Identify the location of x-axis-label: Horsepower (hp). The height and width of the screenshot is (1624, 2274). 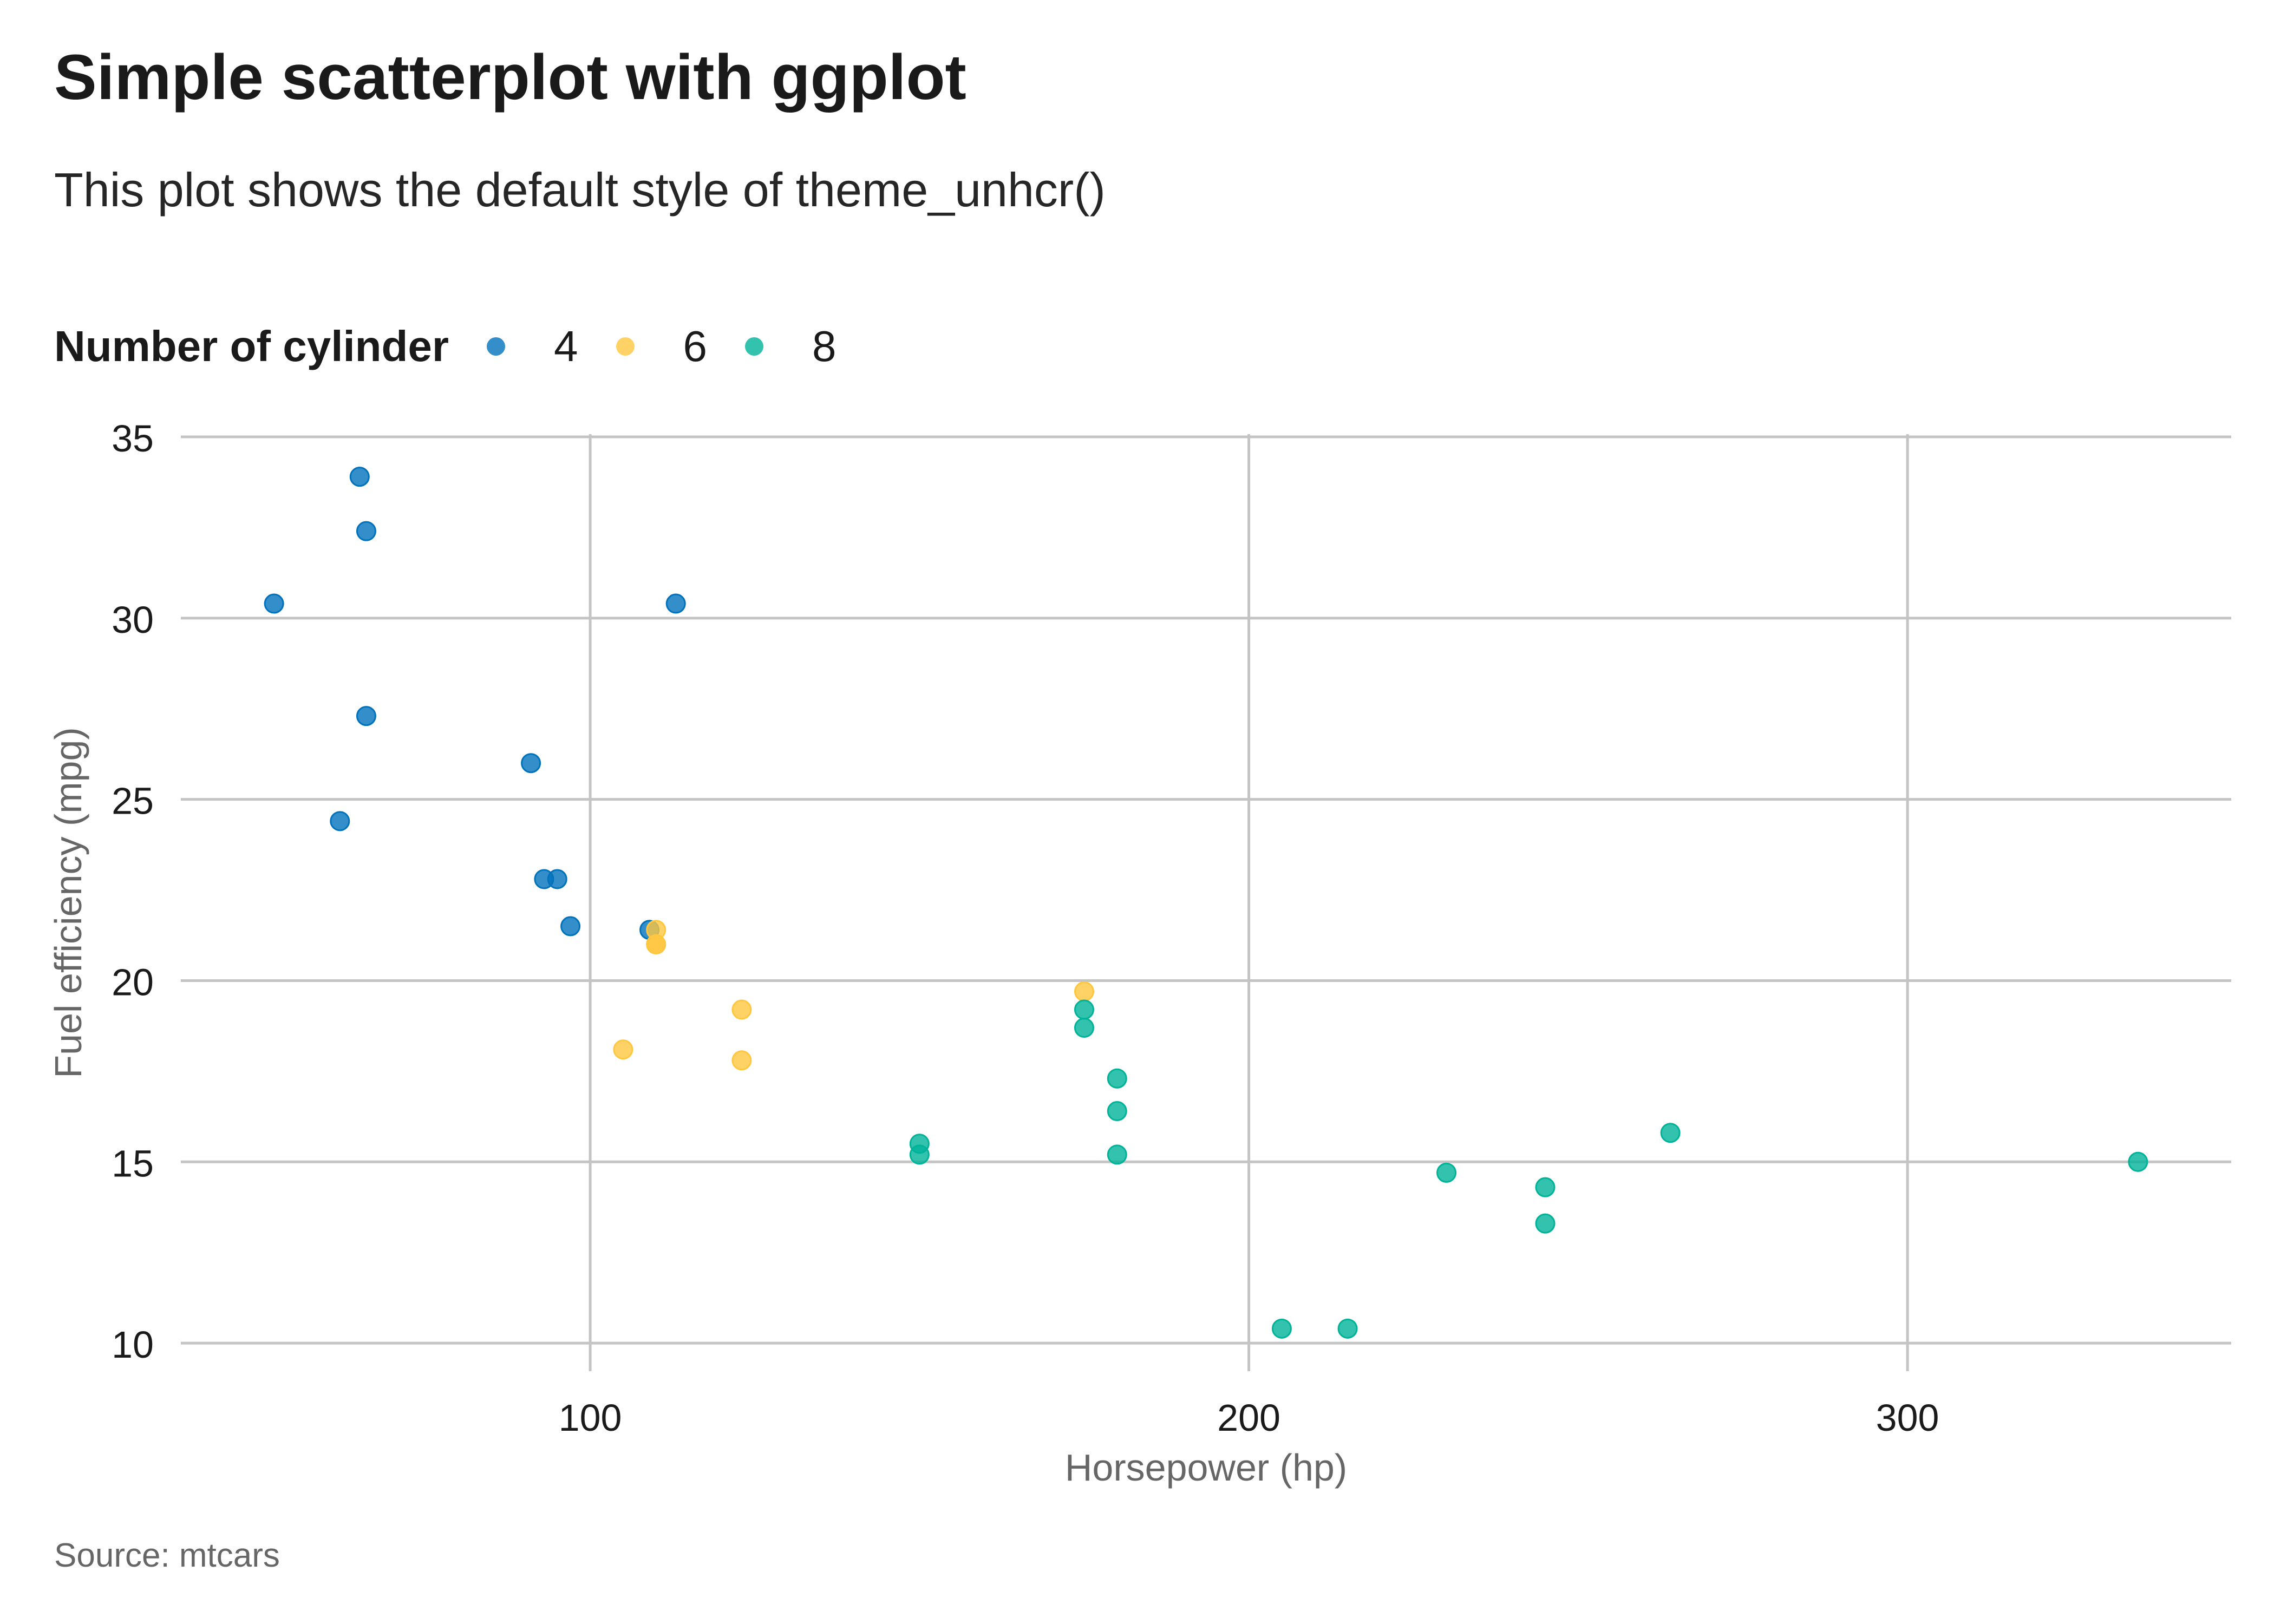
(1206, 1467).